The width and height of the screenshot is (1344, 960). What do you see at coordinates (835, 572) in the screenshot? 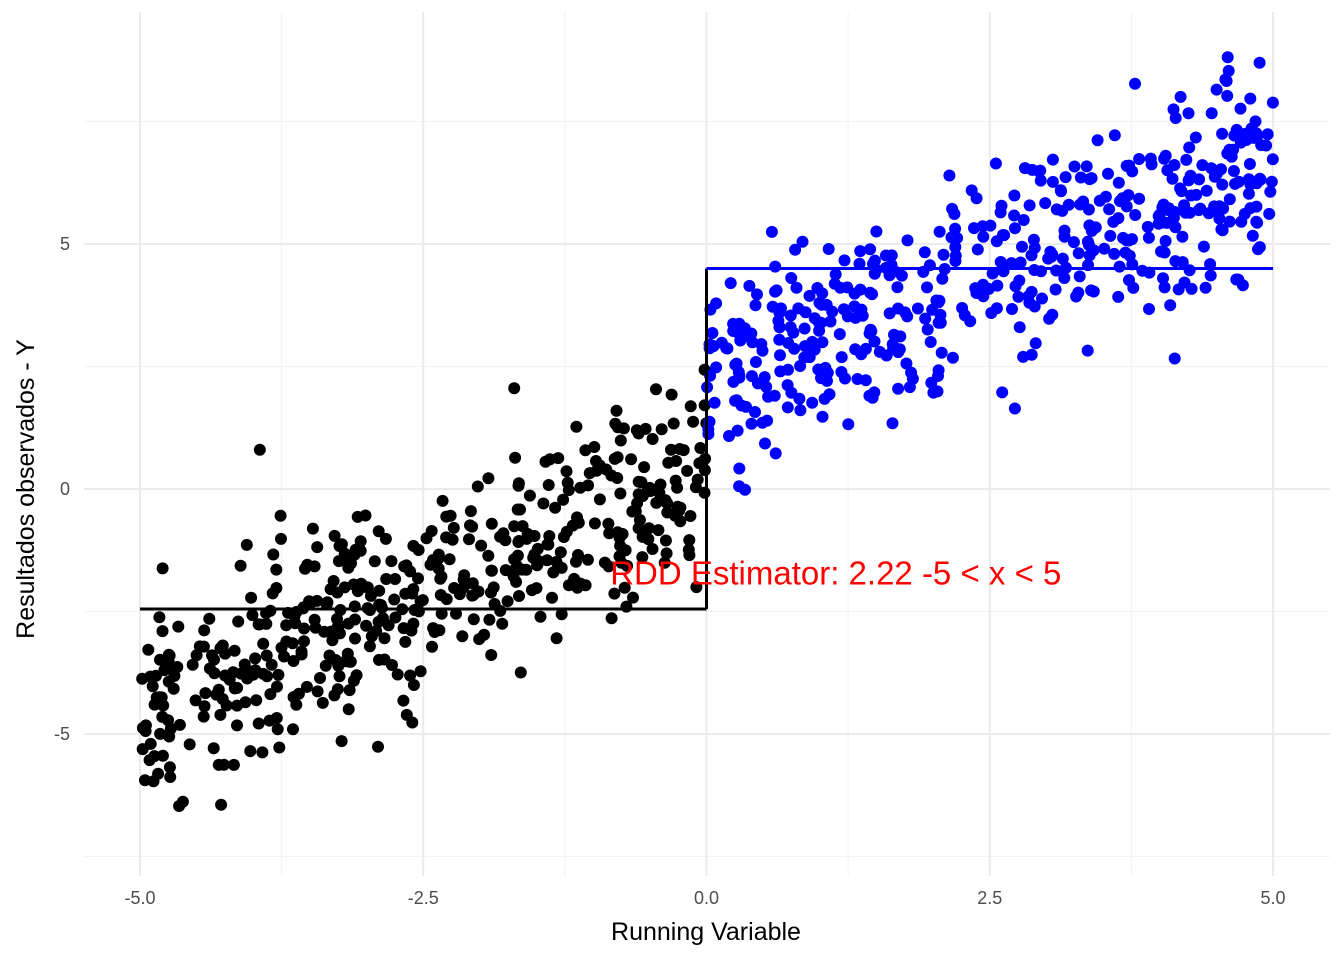
I see `annotation-rdd-estimator: RDD Estimator: 2.22 -5 < x < 5` at bounding box center [835, 572].